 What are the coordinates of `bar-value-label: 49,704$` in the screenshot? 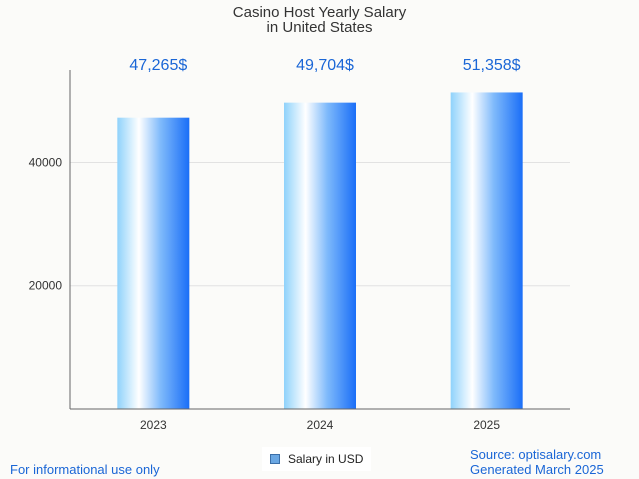 It's located at (325, 65).